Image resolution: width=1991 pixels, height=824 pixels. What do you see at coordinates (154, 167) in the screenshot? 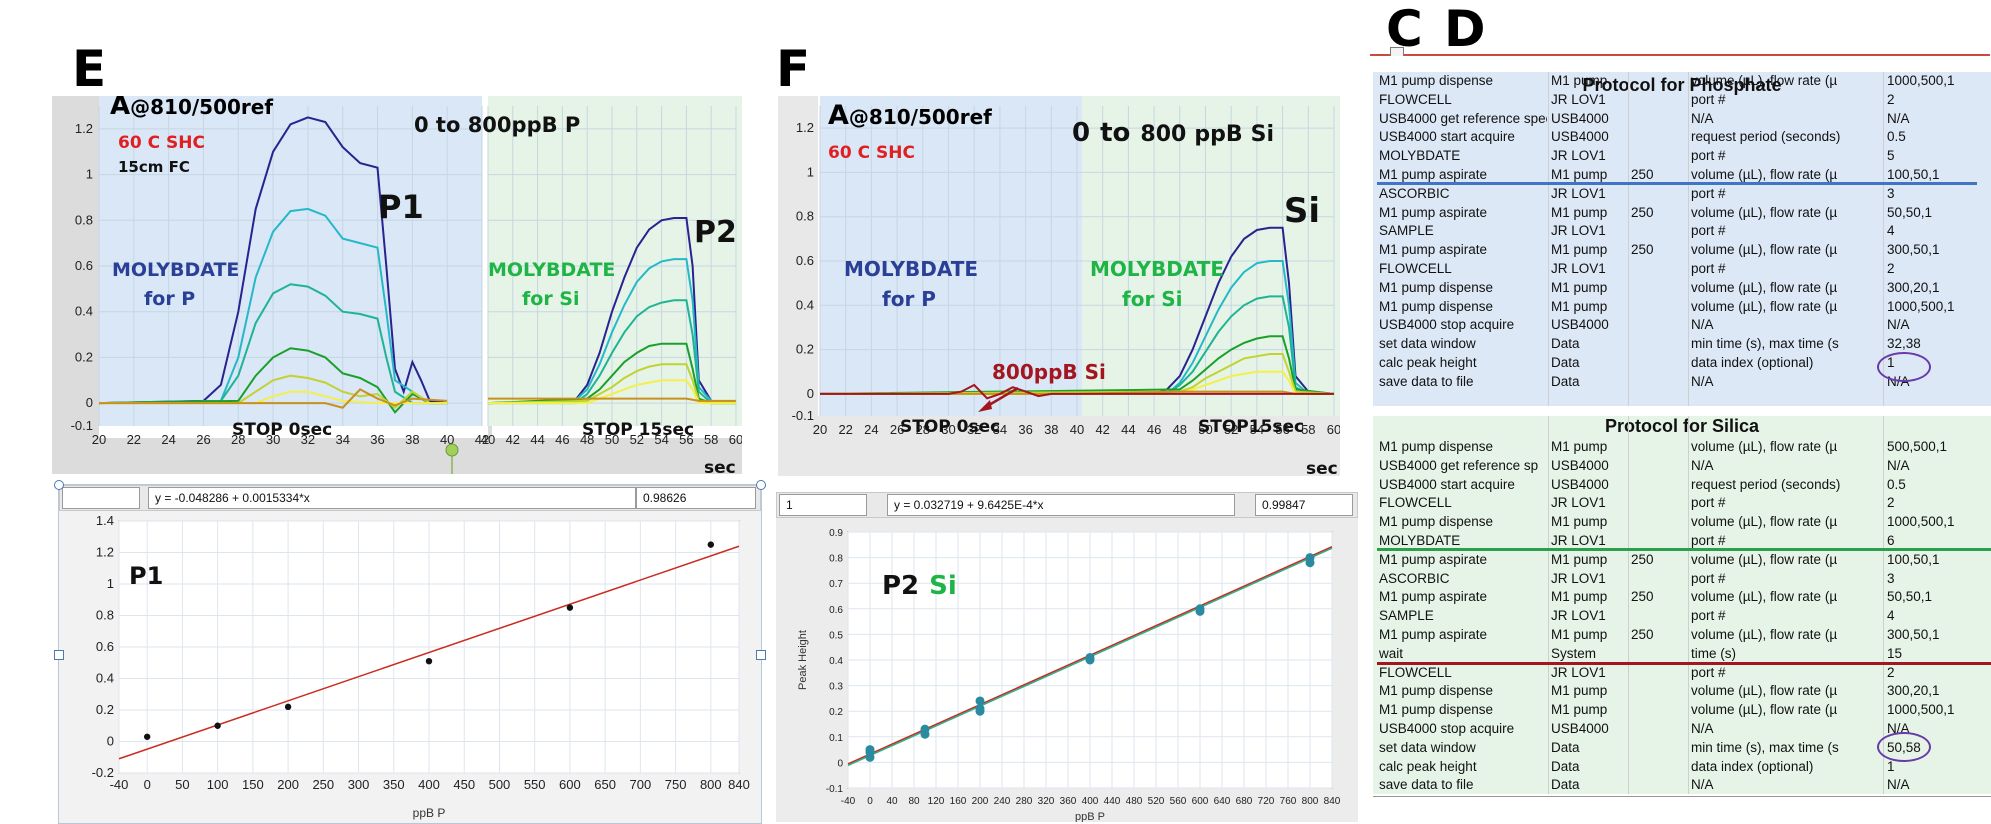
I see `e-fc-label: 15cm FC` at bounding box center [154, 167].